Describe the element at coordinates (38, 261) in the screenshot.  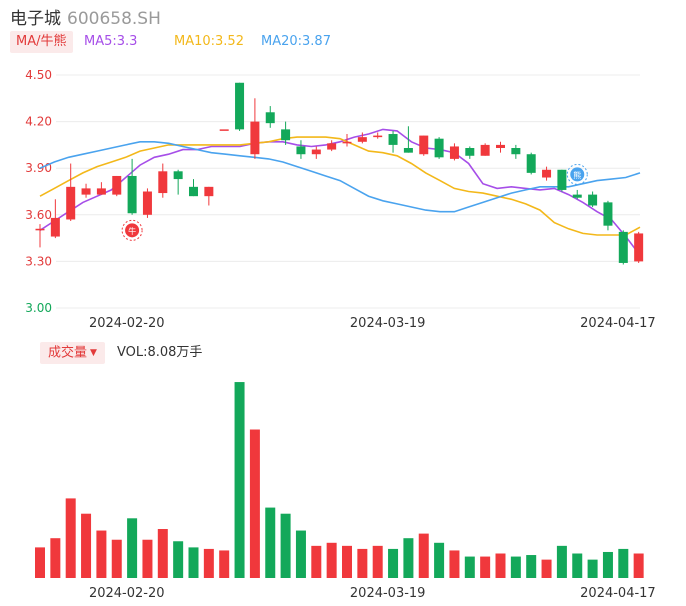
I see `y-tick-label: 3.30` at that location.